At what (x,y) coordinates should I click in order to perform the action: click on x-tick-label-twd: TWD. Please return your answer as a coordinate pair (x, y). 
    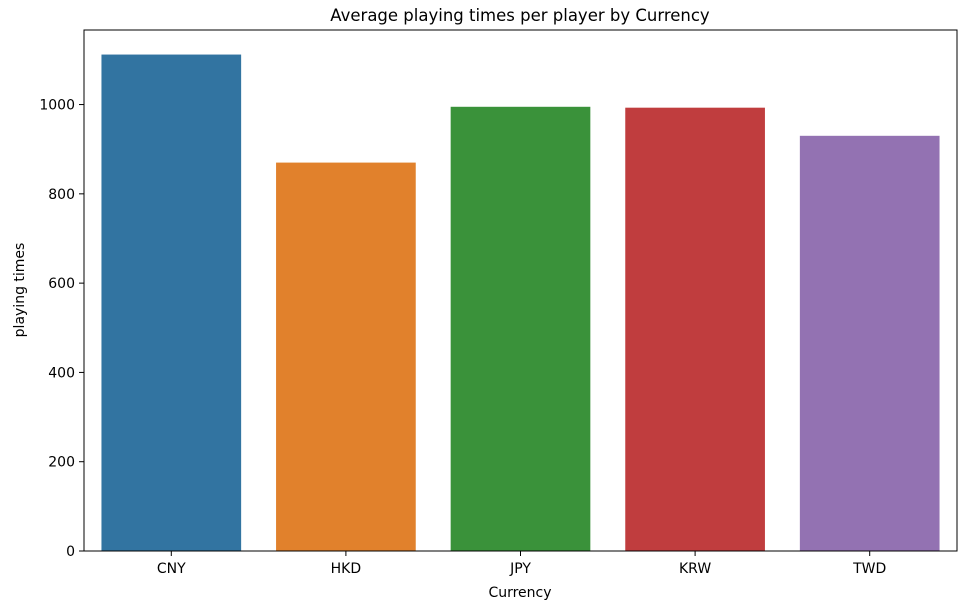
    Looking at the image, I should click on (869, 569).